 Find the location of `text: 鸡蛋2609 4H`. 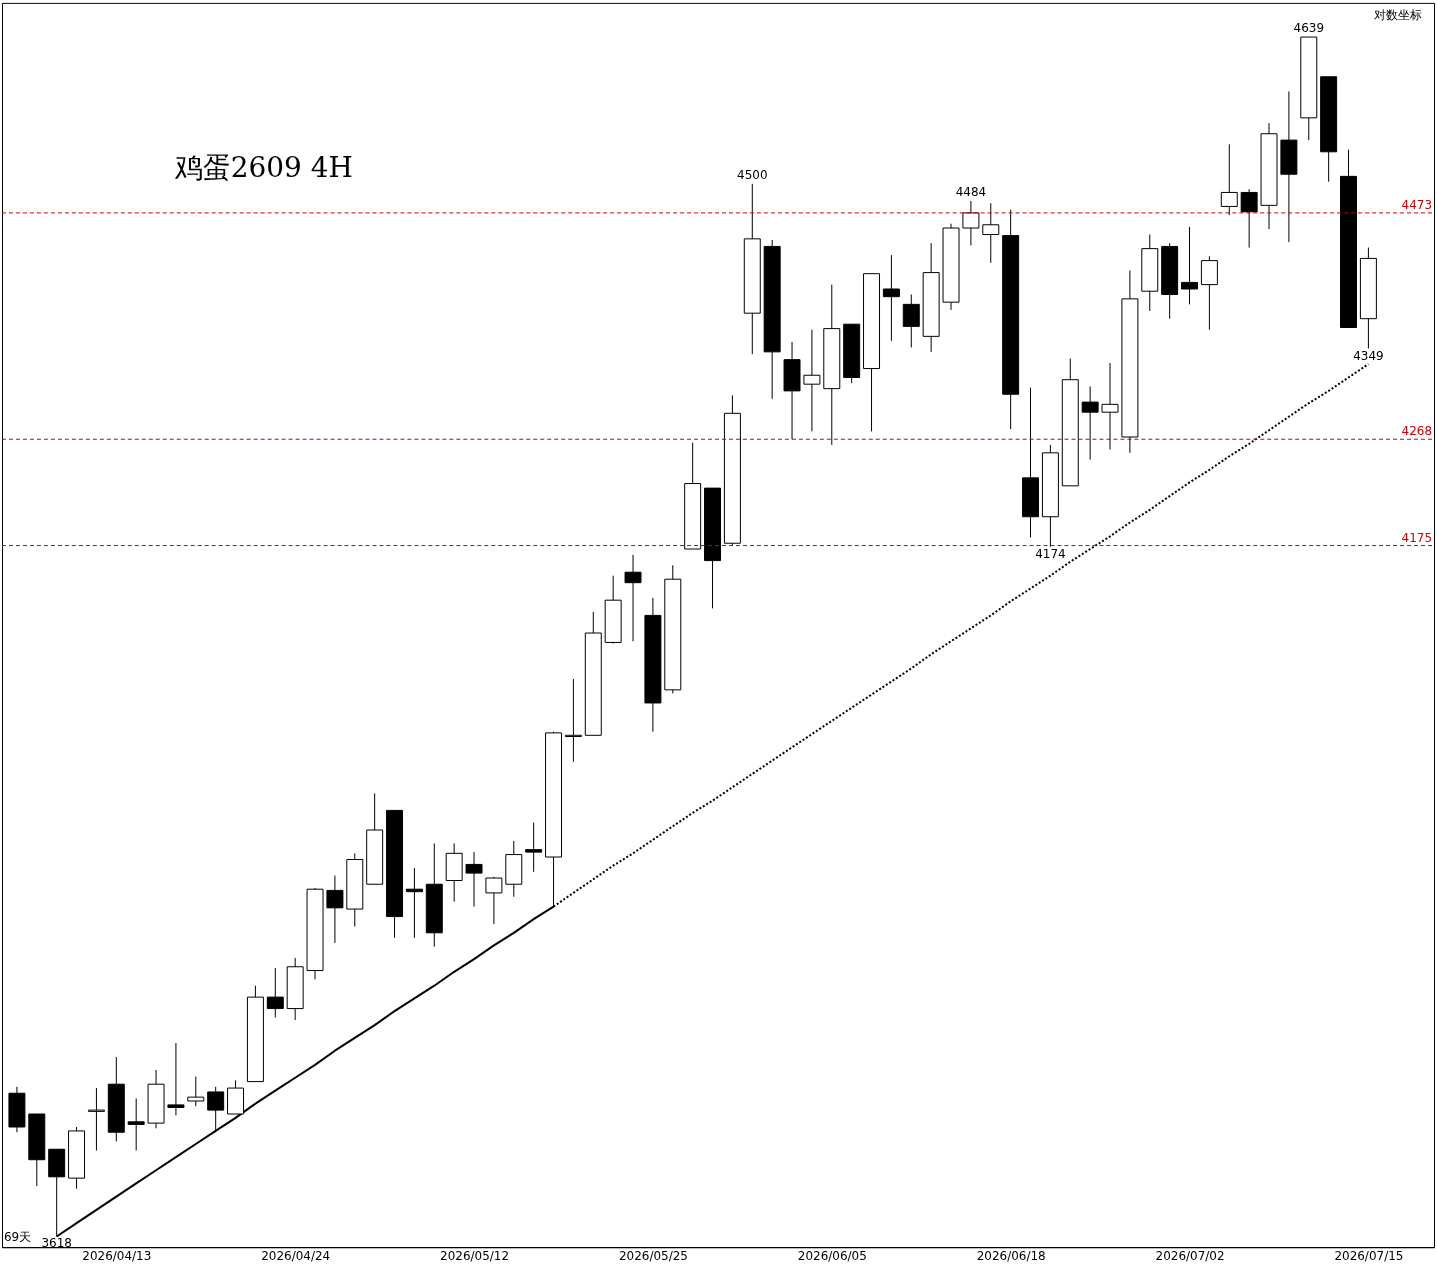

text: 鸡蛋2609 4H is located at coordinates (263, 167).